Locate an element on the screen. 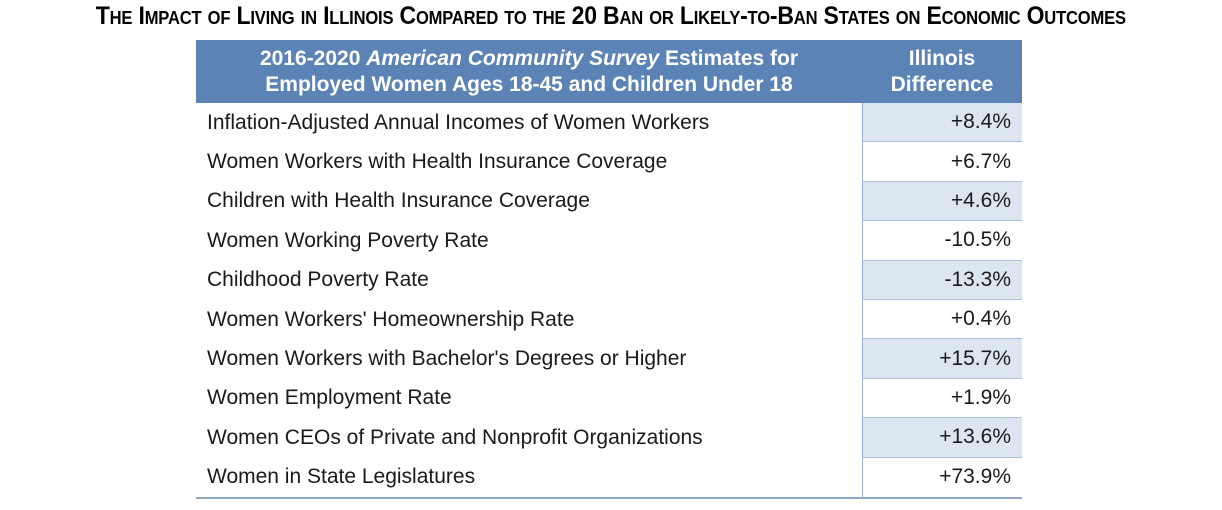 Image resolution: width=1222 pixels, height=510 pixels. header-difference-line-2: Difference is located at coordinates (942, 84).